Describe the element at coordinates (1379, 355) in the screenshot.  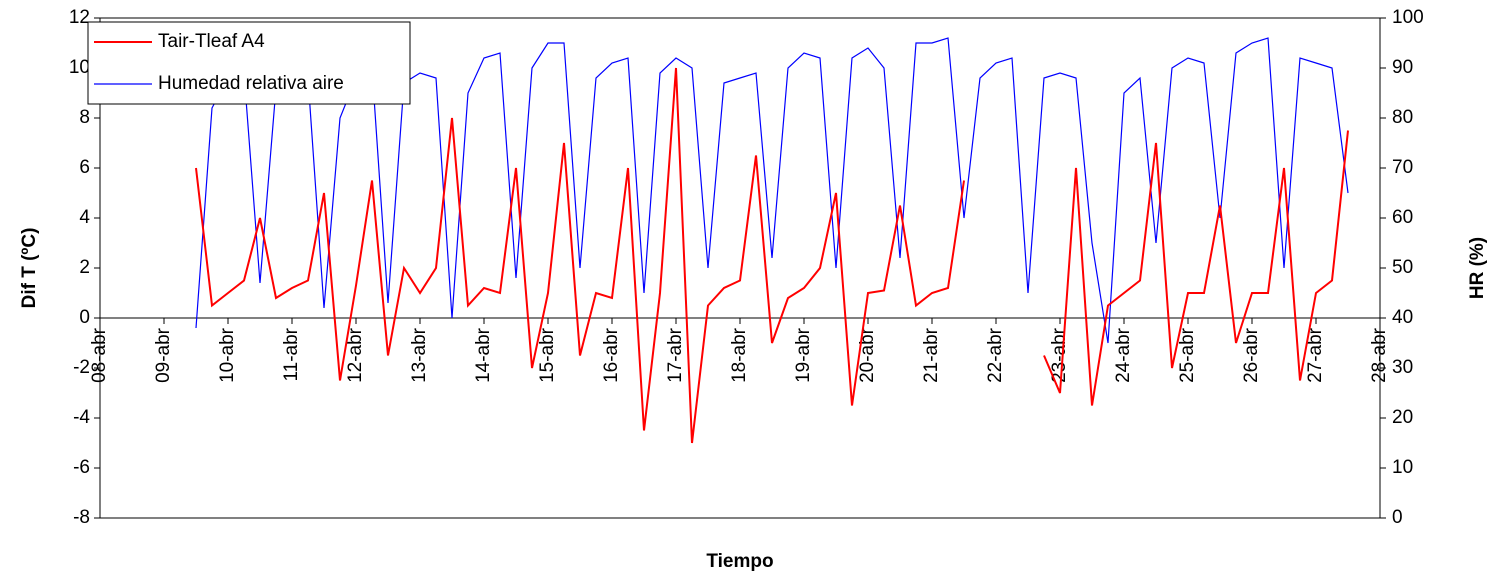
I see `x-tick-label: 28-abr` at that location.